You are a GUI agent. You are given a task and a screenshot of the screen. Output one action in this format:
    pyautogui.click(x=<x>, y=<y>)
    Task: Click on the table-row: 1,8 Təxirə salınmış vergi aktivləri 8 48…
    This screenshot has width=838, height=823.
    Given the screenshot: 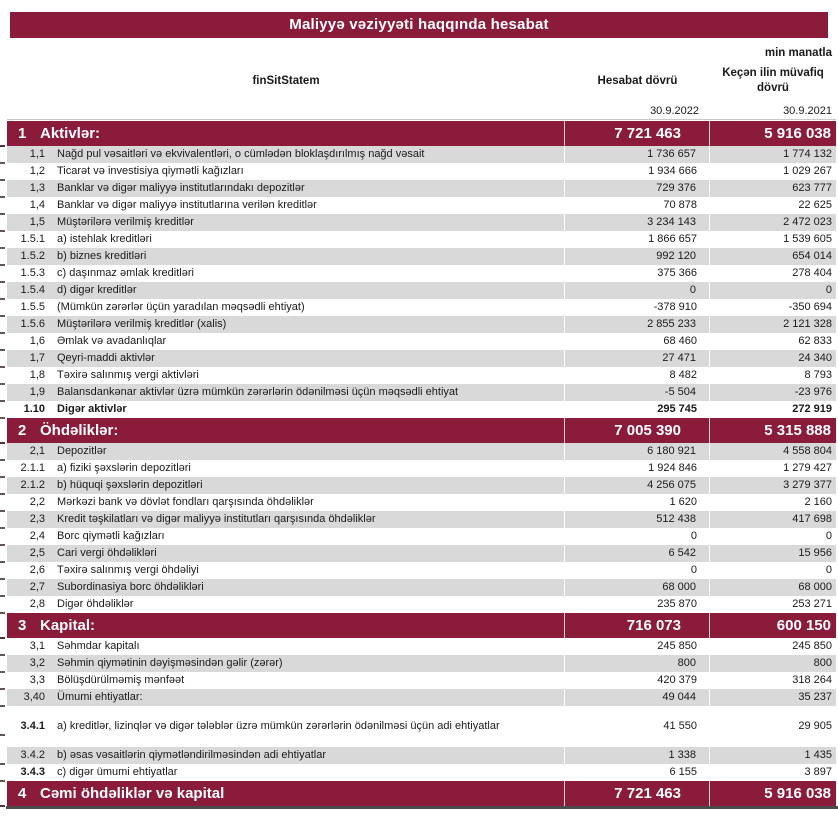 What is the action you would take?
    pyautogui.click(x=418, y=376)
    